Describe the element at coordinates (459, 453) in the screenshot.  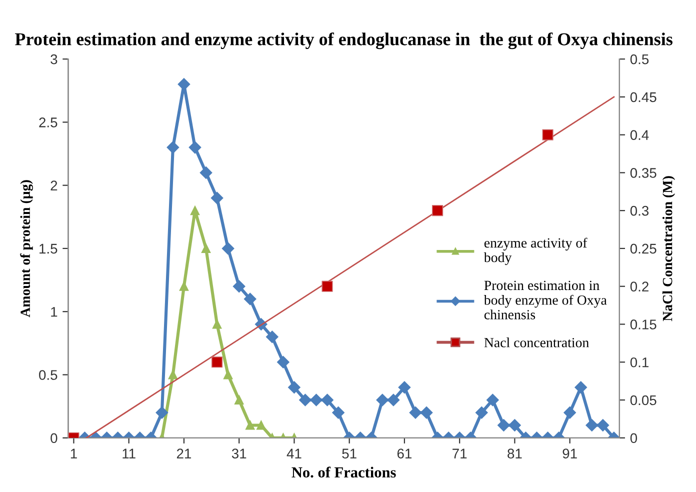
I see `x-tick-label: 71` at that location.